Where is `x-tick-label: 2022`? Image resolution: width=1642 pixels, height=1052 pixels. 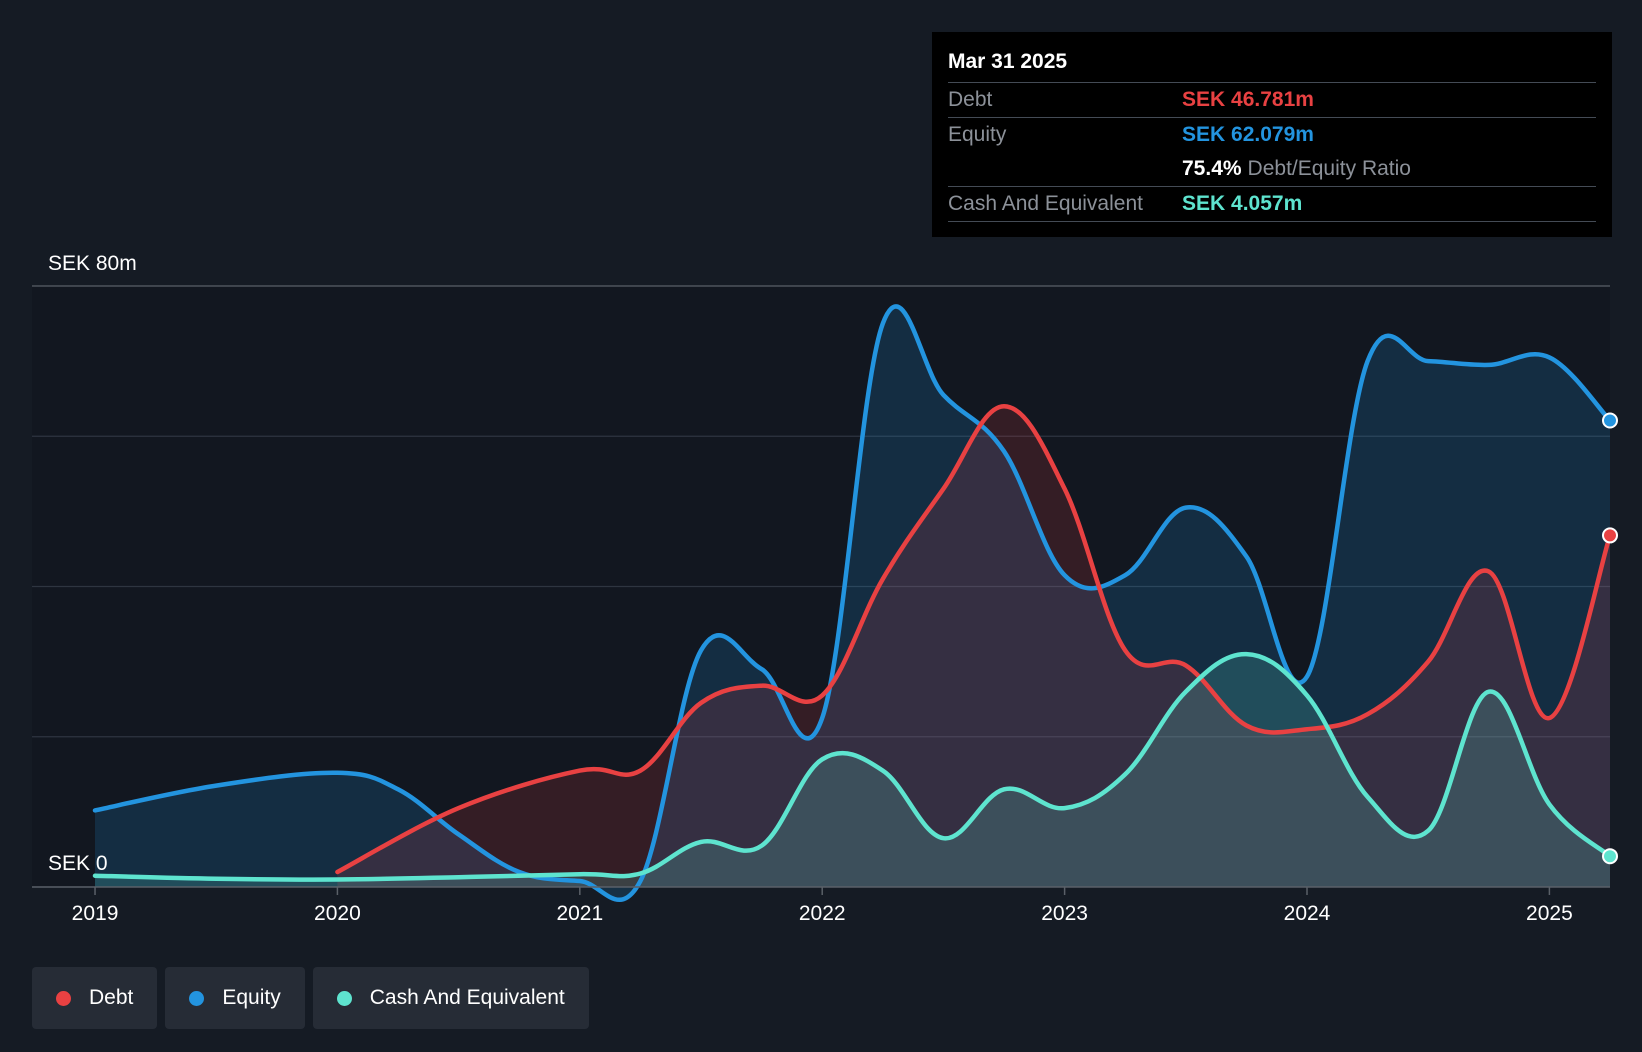 x-tick-label: 2022 is located at coordinates (822, 913).